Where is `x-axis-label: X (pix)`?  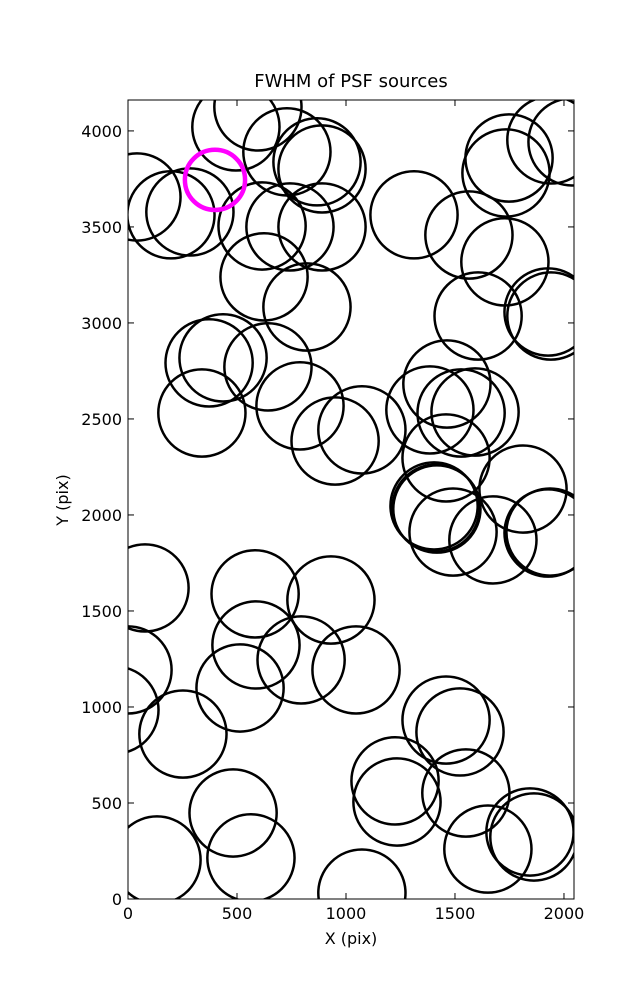
x-axis-label: X (pix) is located at coordinates (351, 938).